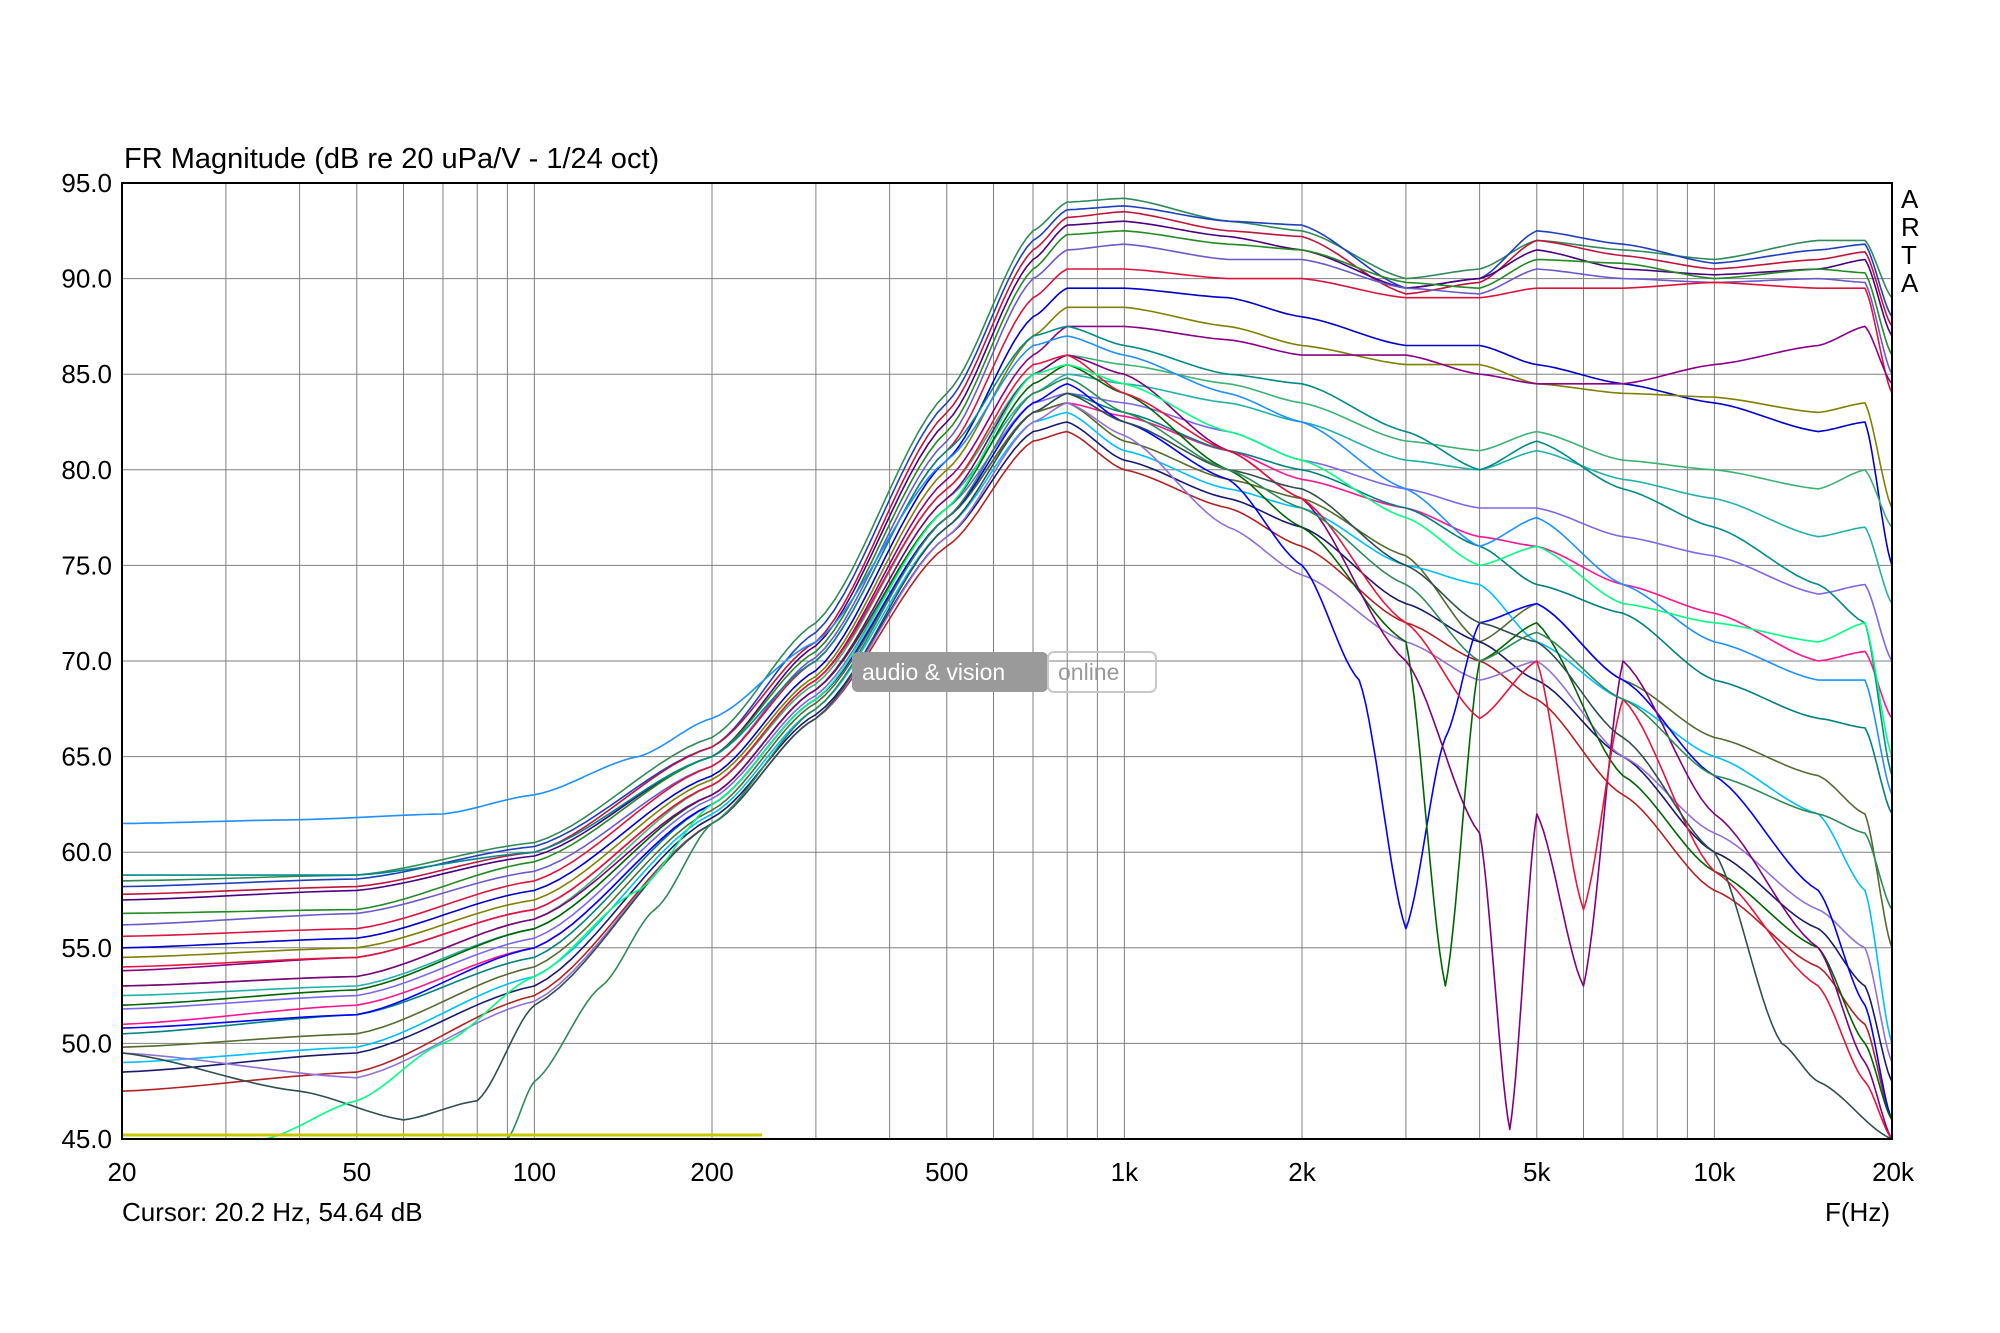  I want to click on x-axis-unit-label: F(Hz), so click(1857, 1212).